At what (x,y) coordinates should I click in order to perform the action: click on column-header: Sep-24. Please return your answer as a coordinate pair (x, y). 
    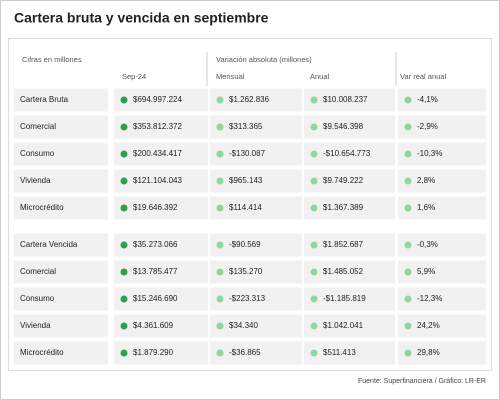
    Looking at the image, I should click on (134, 76).